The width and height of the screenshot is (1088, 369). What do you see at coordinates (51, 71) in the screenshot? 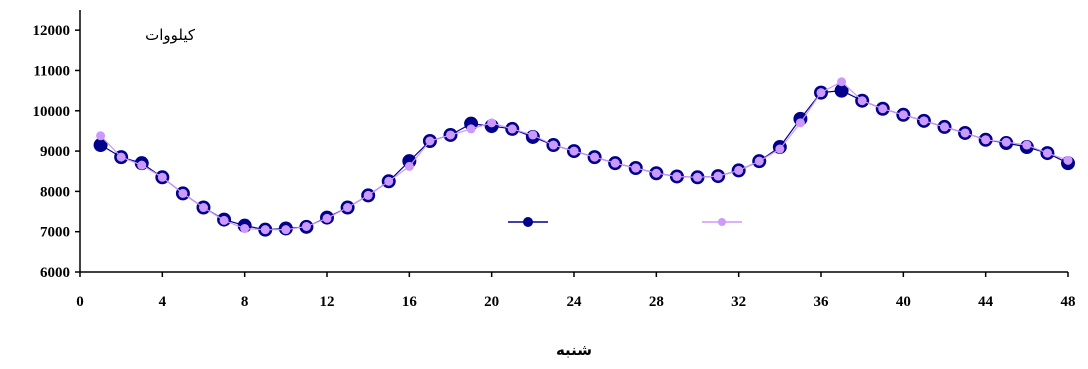
I see `y-tick-label: 11000` at bounding box center [51, 71].